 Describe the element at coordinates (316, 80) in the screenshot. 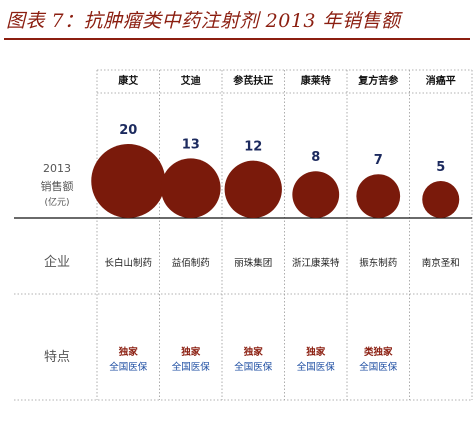

I see `category-label: 康莱特` at that location.